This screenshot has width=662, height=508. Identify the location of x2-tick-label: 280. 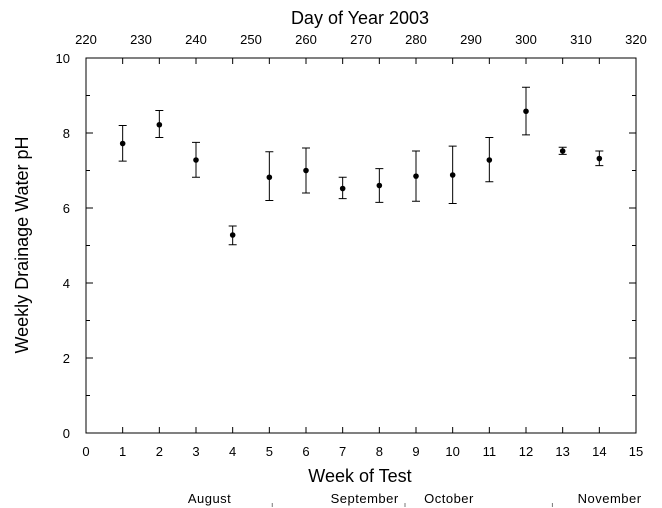
(416, 39).